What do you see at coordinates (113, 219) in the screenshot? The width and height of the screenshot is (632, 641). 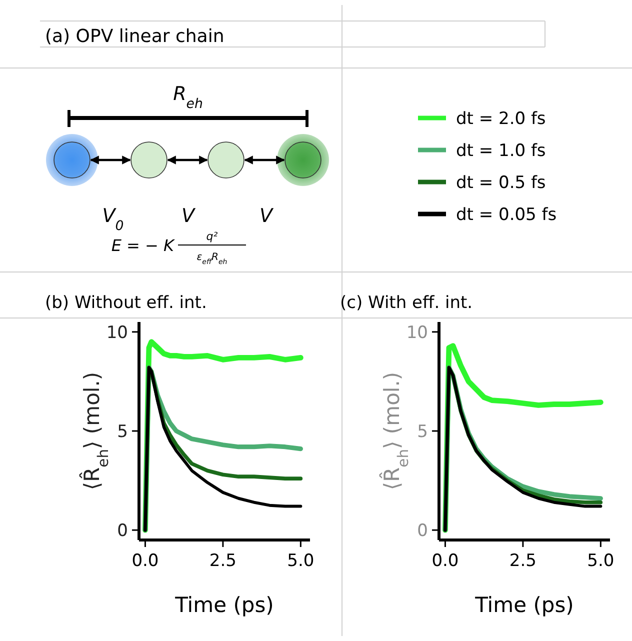 I see `text: V$_{0}$` at bounding box center [113, 219].